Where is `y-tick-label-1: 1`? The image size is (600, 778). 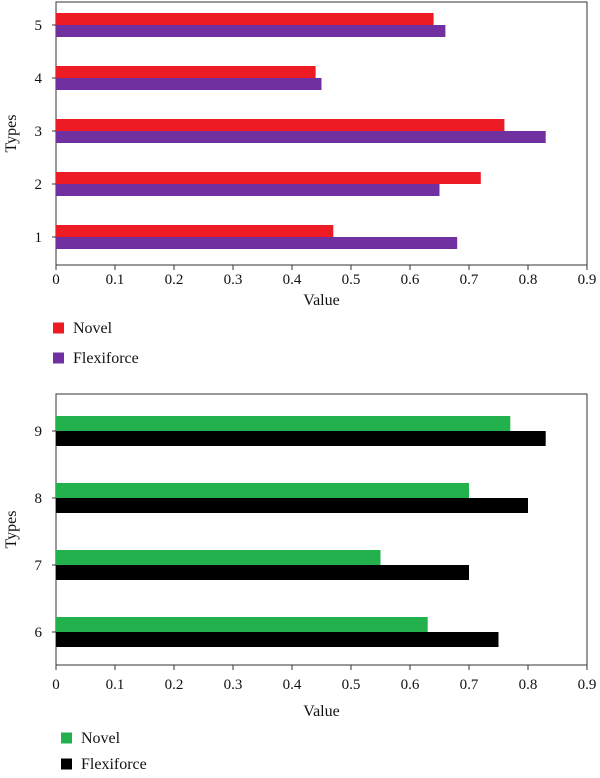
y-tick-label-1: 1 is located at coordinates (39, 238).